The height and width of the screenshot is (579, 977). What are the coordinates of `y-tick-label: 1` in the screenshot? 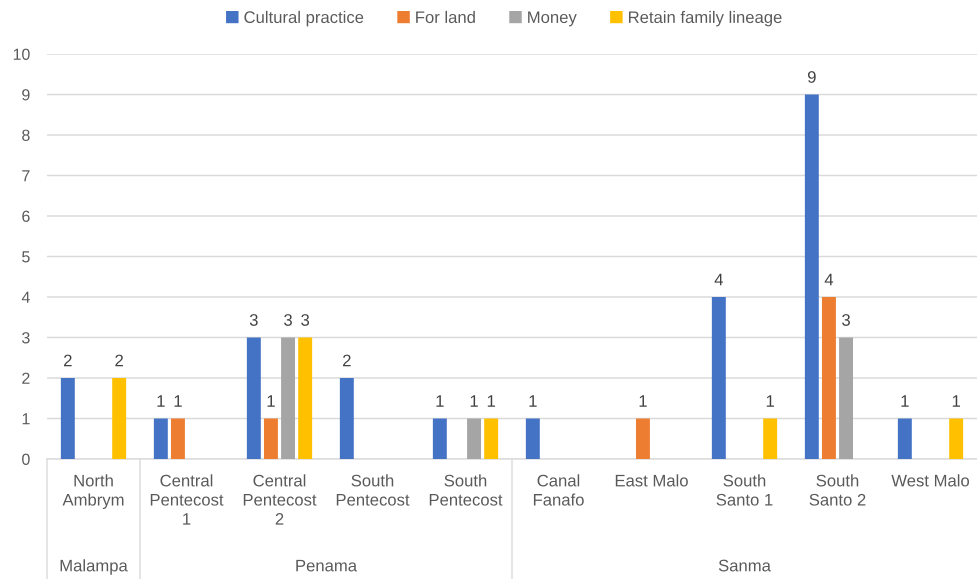 It's located at (26, 418).